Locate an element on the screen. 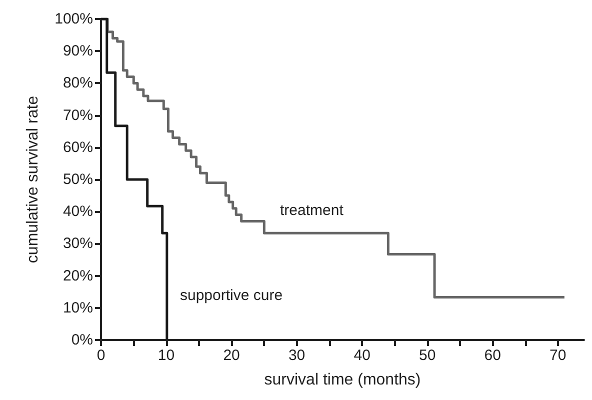 Image resolution: width=592 pixels, height=400 pixels. y-tick-label: 90% is located at coordinates (77, 51).